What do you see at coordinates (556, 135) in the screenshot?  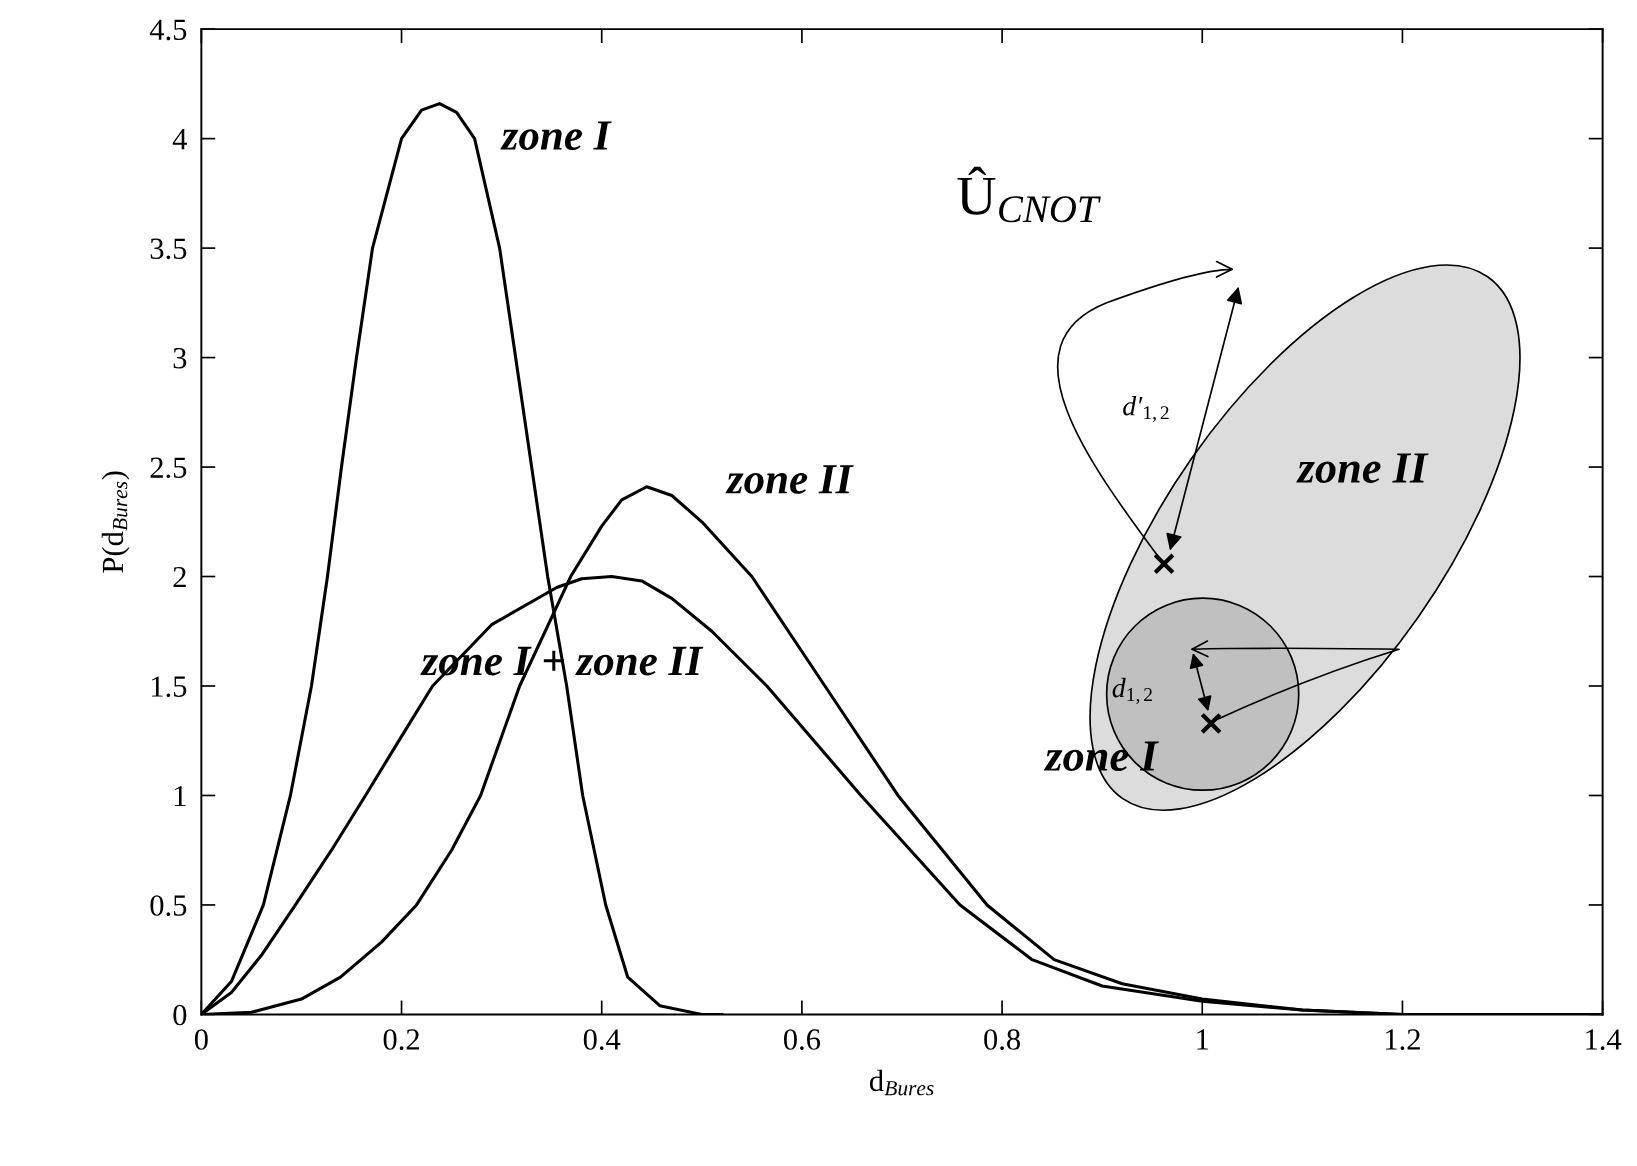 I see `annotation: zone I` at bounding box center [556, 135].